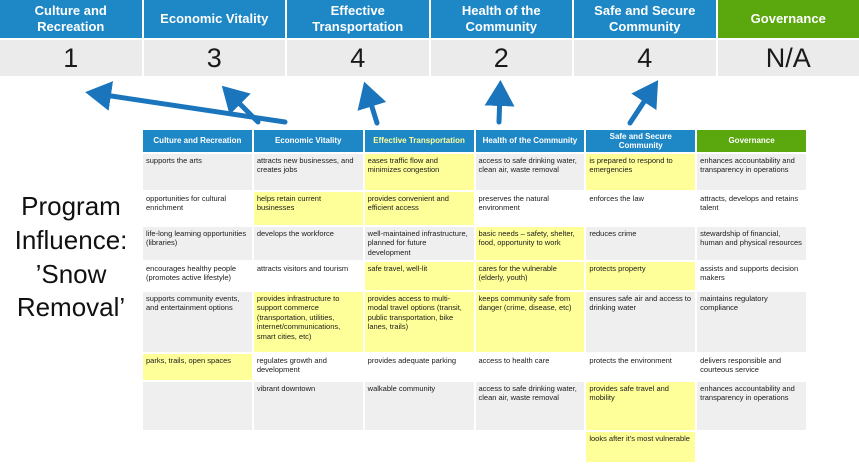  I want to click on matrix-cell-r2-c4: preserves the natural environment, so click(530, 208).